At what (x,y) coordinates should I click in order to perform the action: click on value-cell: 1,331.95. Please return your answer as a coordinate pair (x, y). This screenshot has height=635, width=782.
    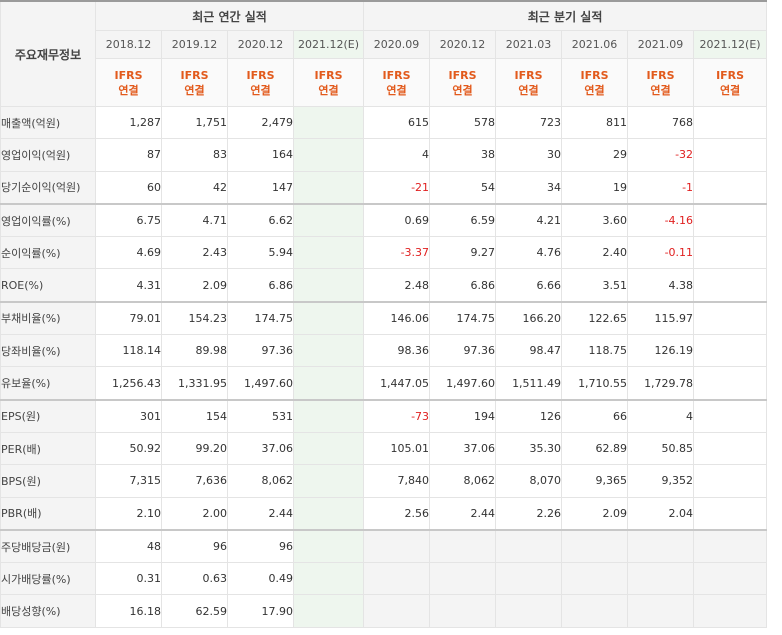
    Looking at the image, I should click on (194, 383).